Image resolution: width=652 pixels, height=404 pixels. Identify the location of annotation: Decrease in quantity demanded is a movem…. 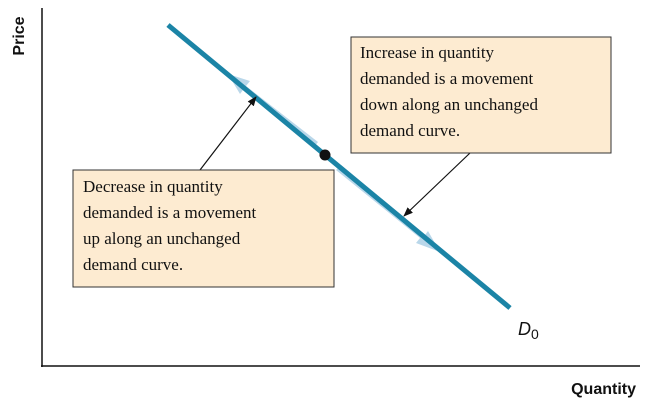
(172, 225).